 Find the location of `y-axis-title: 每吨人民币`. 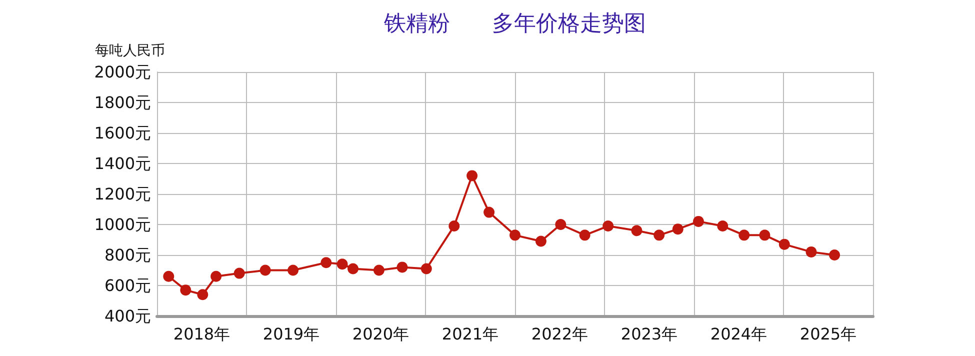

y-axis-title: 每吨人民币 is located at coordinates (130, 51).